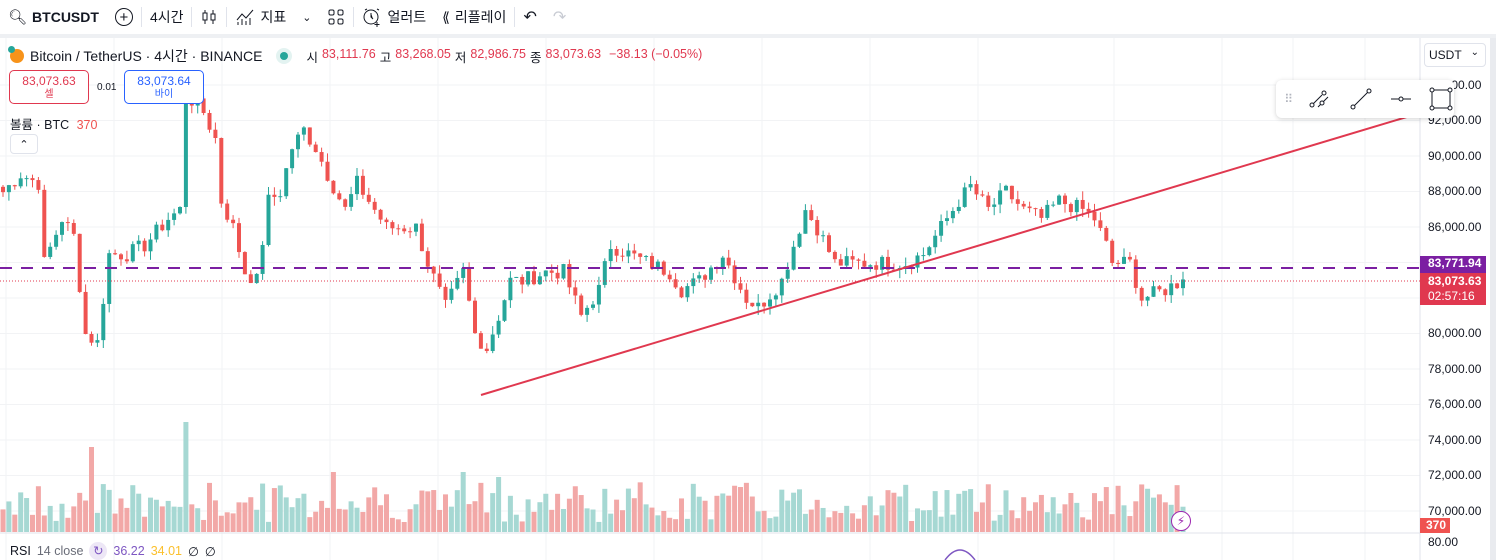  Describe the element at coordinates (192, 17) in the screenshot. I see `divider` at that location.